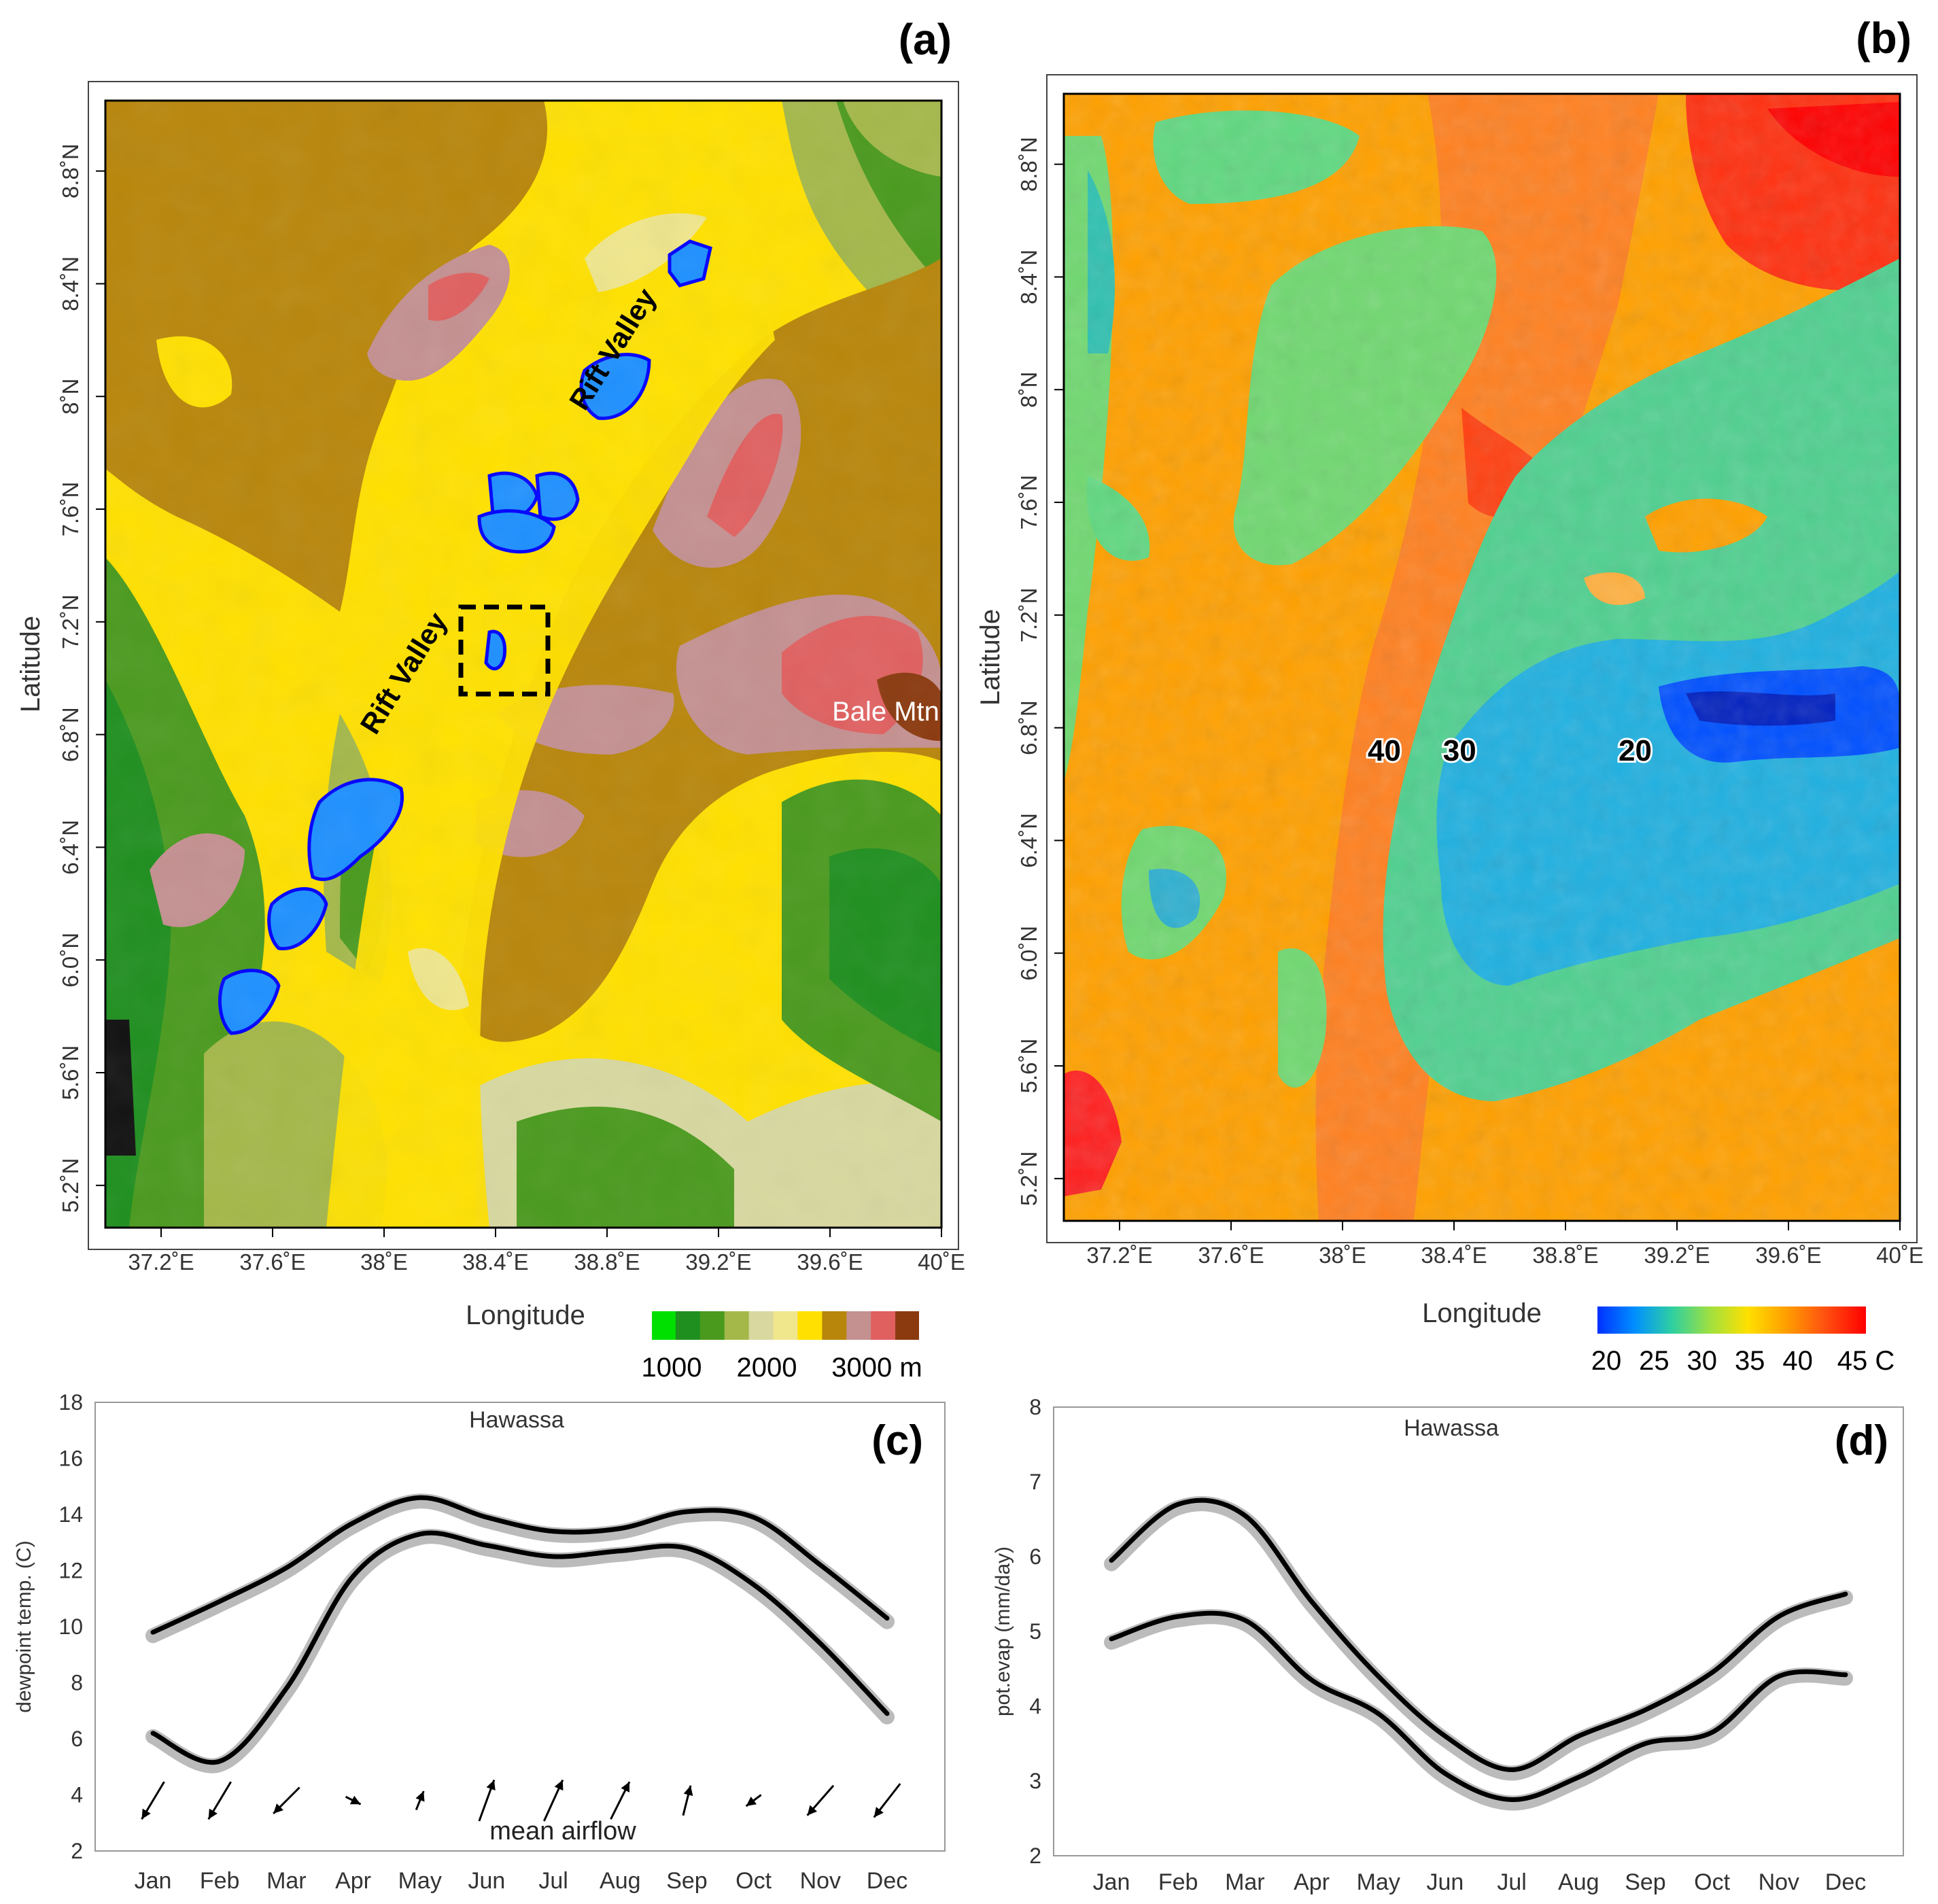 This screenshot has width=1938, height=1904. I want to click on panel-a-ytick-label: 5.6˚N, so click(70, 1073).